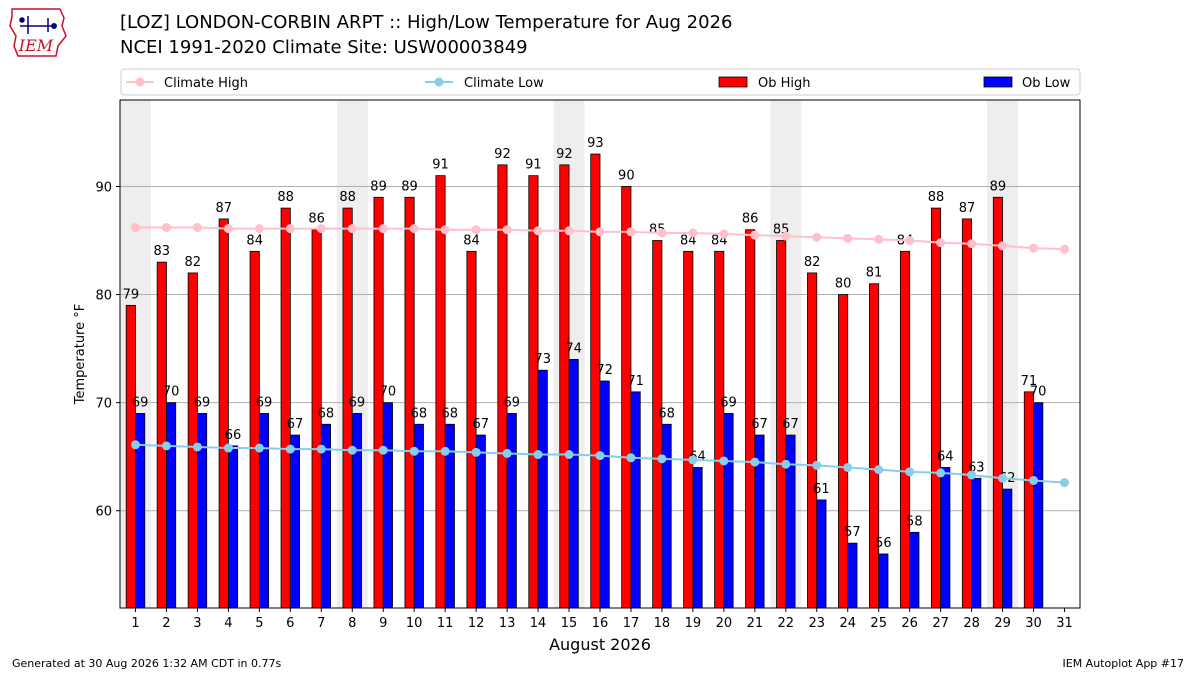 This screenshot has width=1200, height=675. What do you see at coordinates (103, 187) in the screenshot?
I see `y-tick-label: 90` at bounding box center [103, 187].